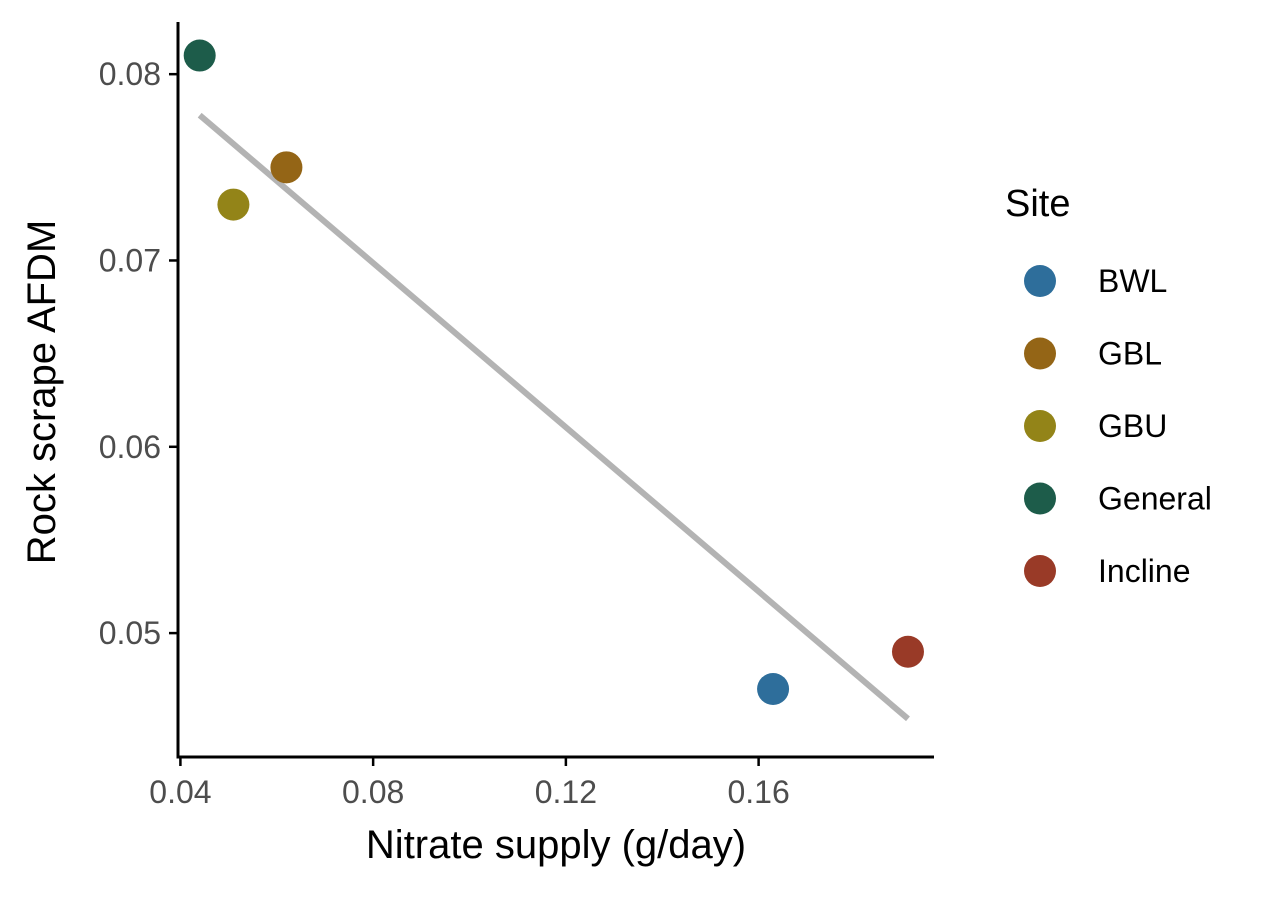 Image resolution: width=1275 pixels, height=905 pixels. Describe the element at coordinates (1037, 204) in the screenshot. I see `legend-title: Site` at that location.